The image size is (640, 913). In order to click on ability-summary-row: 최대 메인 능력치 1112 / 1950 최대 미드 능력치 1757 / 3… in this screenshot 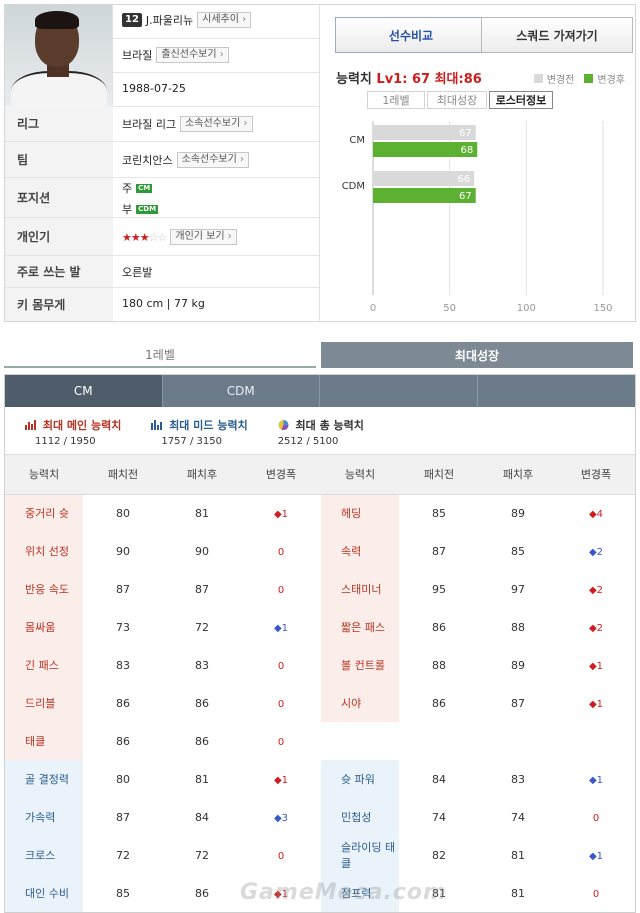, I will do `click(320, 431)`.